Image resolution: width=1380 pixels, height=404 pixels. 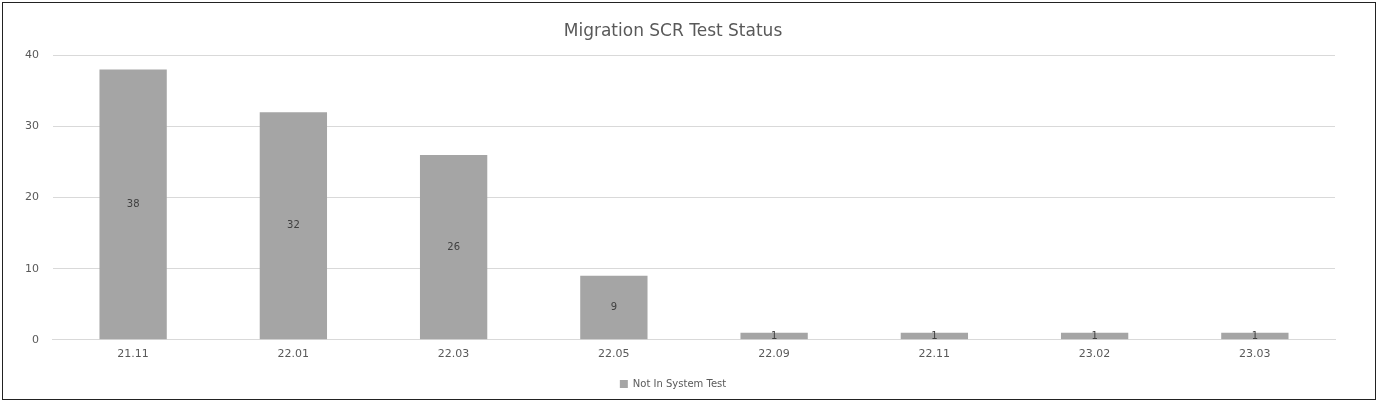 I want to click on x-tick-label: 23.03, so click(x=1255, y=354).